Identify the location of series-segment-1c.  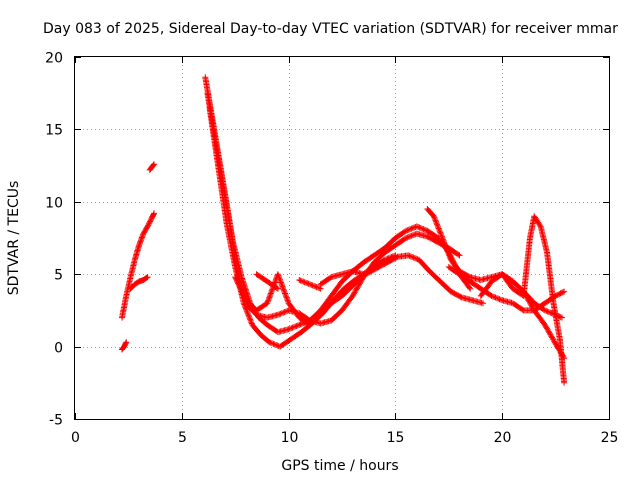
(139, 283).